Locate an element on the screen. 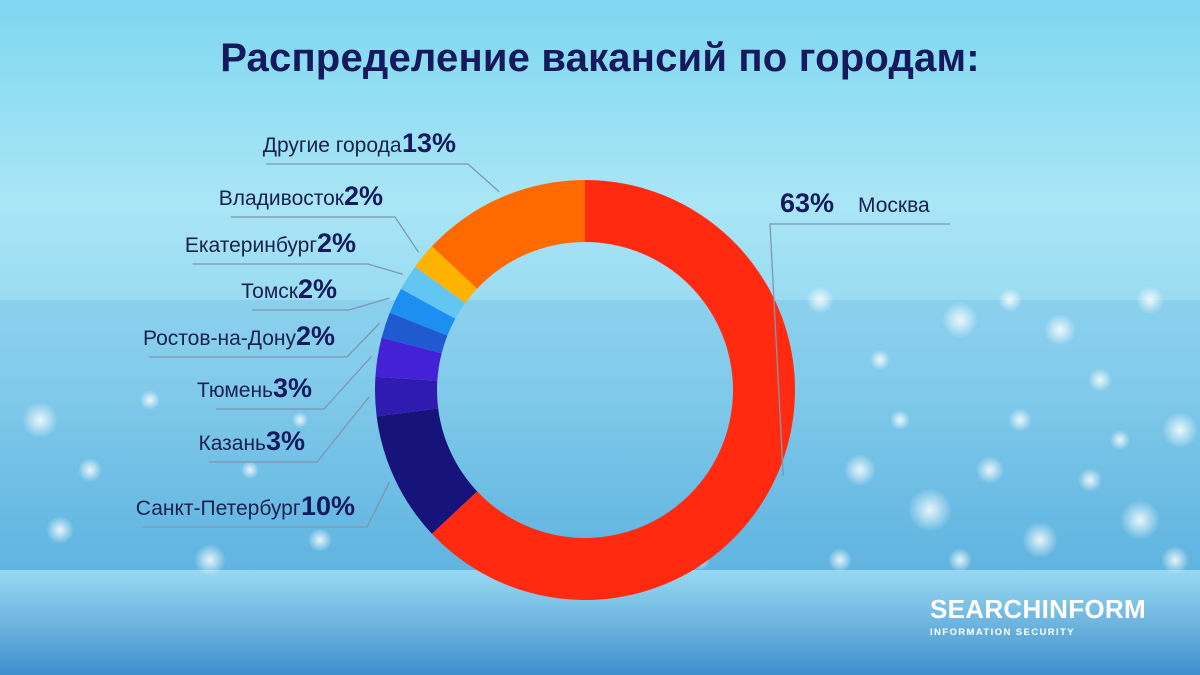  data-label-value-7: 2% is located at coordinates (363, 196).